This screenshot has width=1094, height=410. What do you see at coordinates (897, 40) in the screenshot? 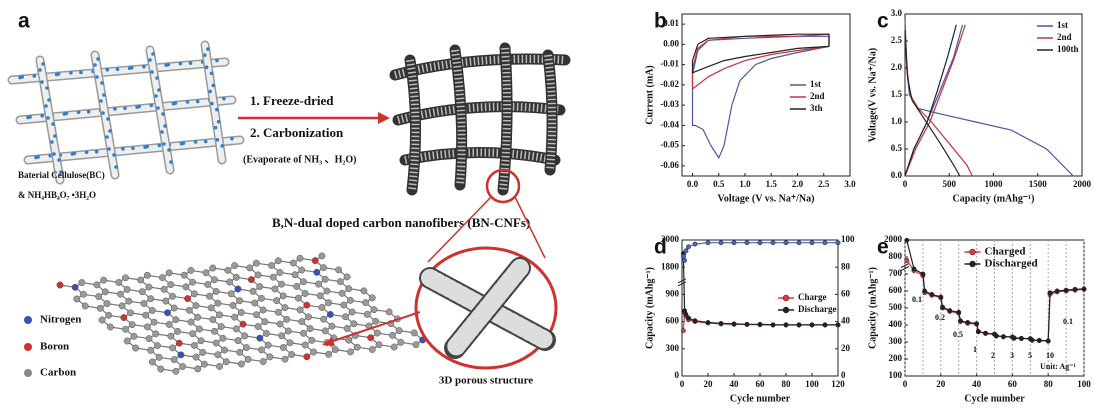
I see `y-tick-label: 2.5` at bounding box center [897, 40].